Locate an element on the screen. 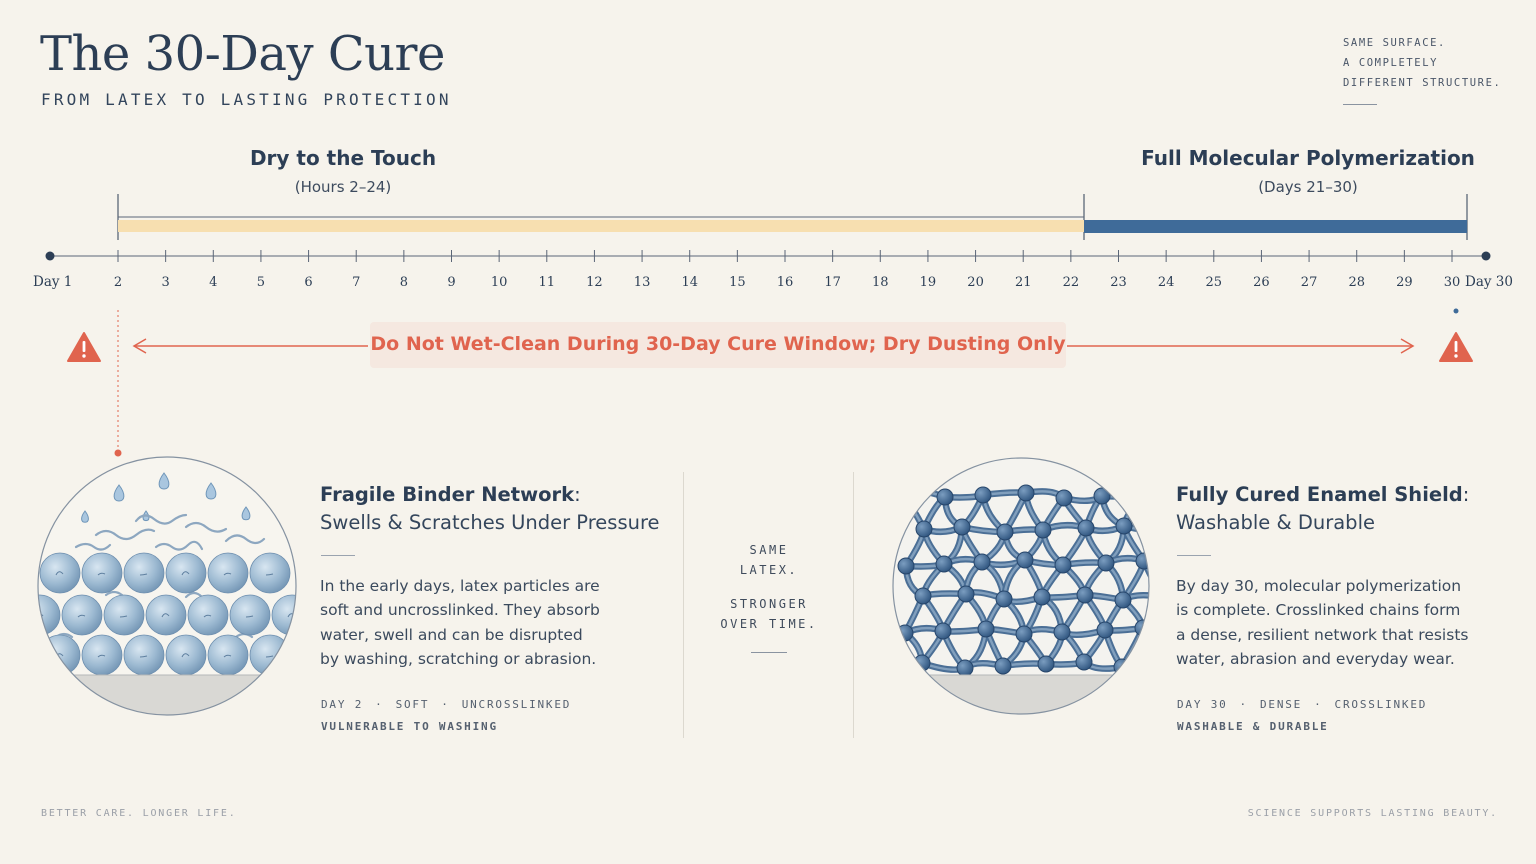  timeline-start-label: Day 1 is located at coordinates (52, 282).